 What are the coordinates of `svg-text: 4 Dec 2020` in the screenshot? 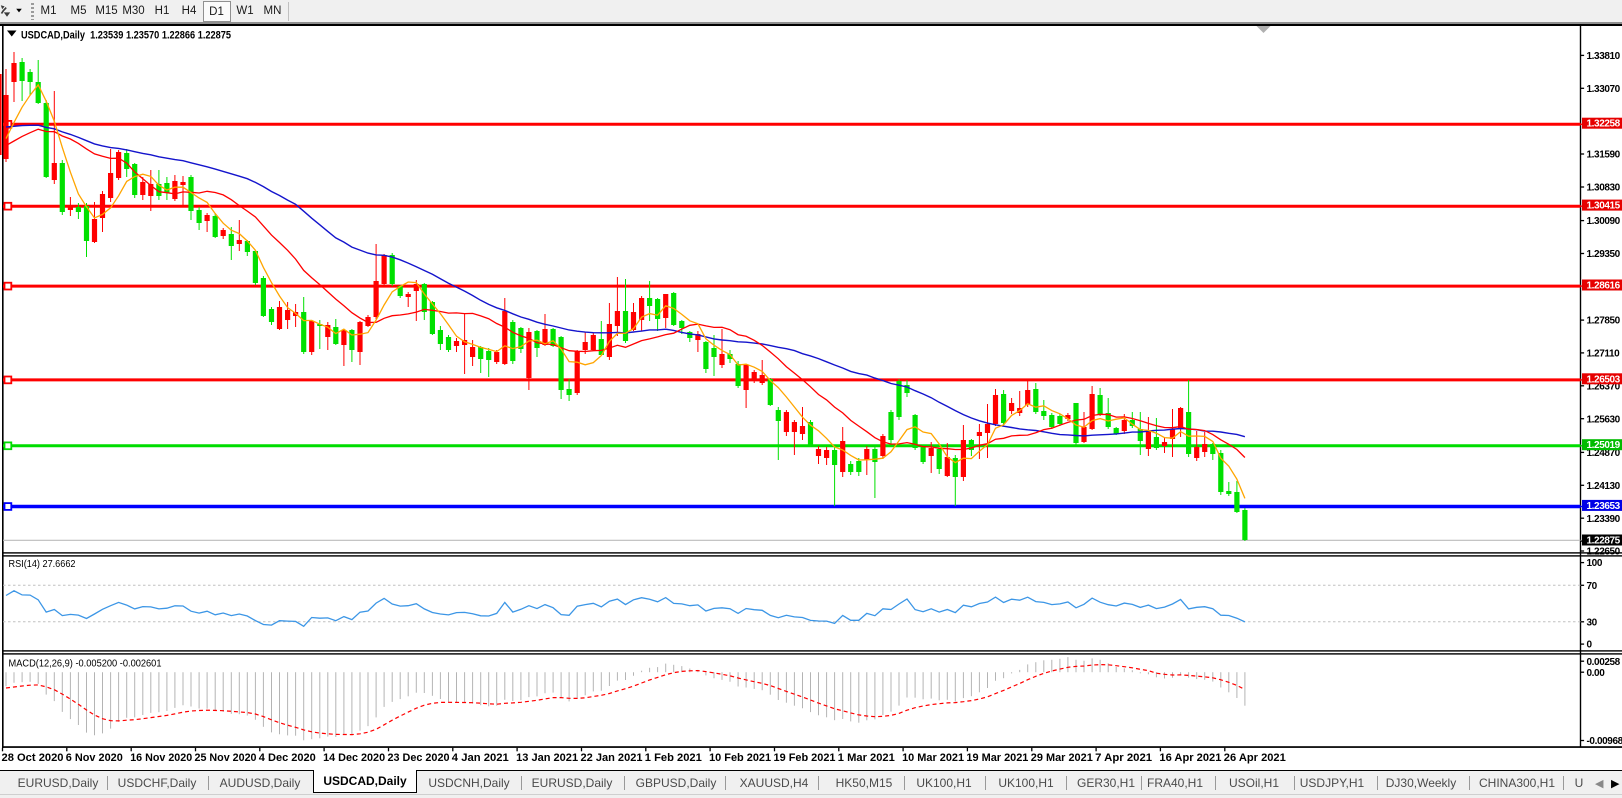 It's located at (287, 758).